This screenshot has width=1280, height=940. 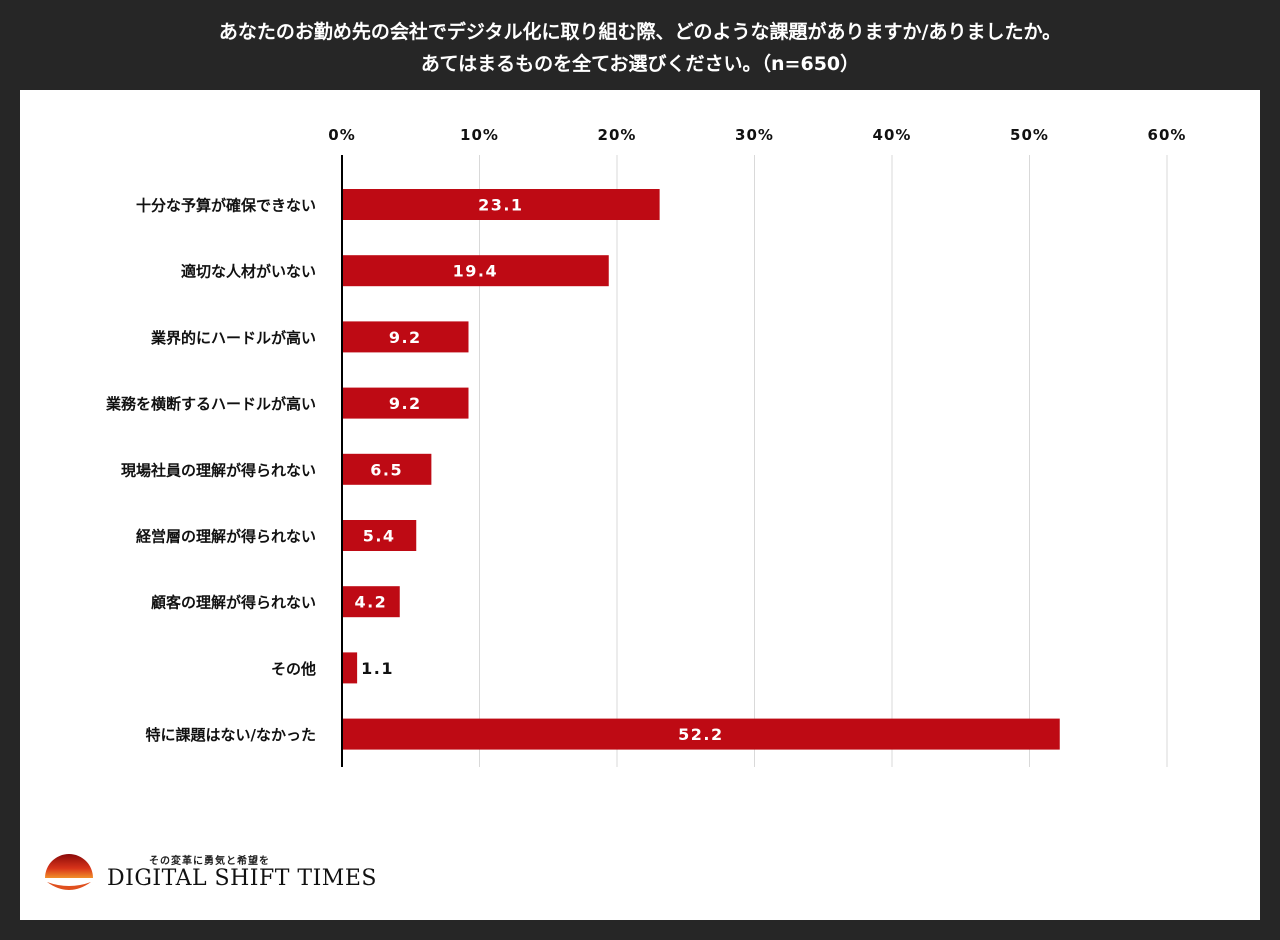 I want to click on category-label: その他, so click(x=293, y=669).